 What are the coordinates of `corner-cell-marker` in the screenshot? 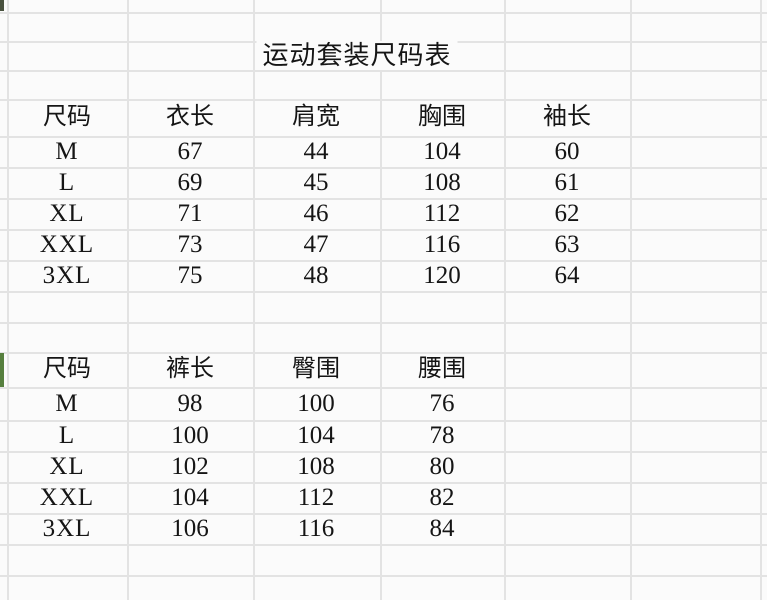 It's located at (2, 5).